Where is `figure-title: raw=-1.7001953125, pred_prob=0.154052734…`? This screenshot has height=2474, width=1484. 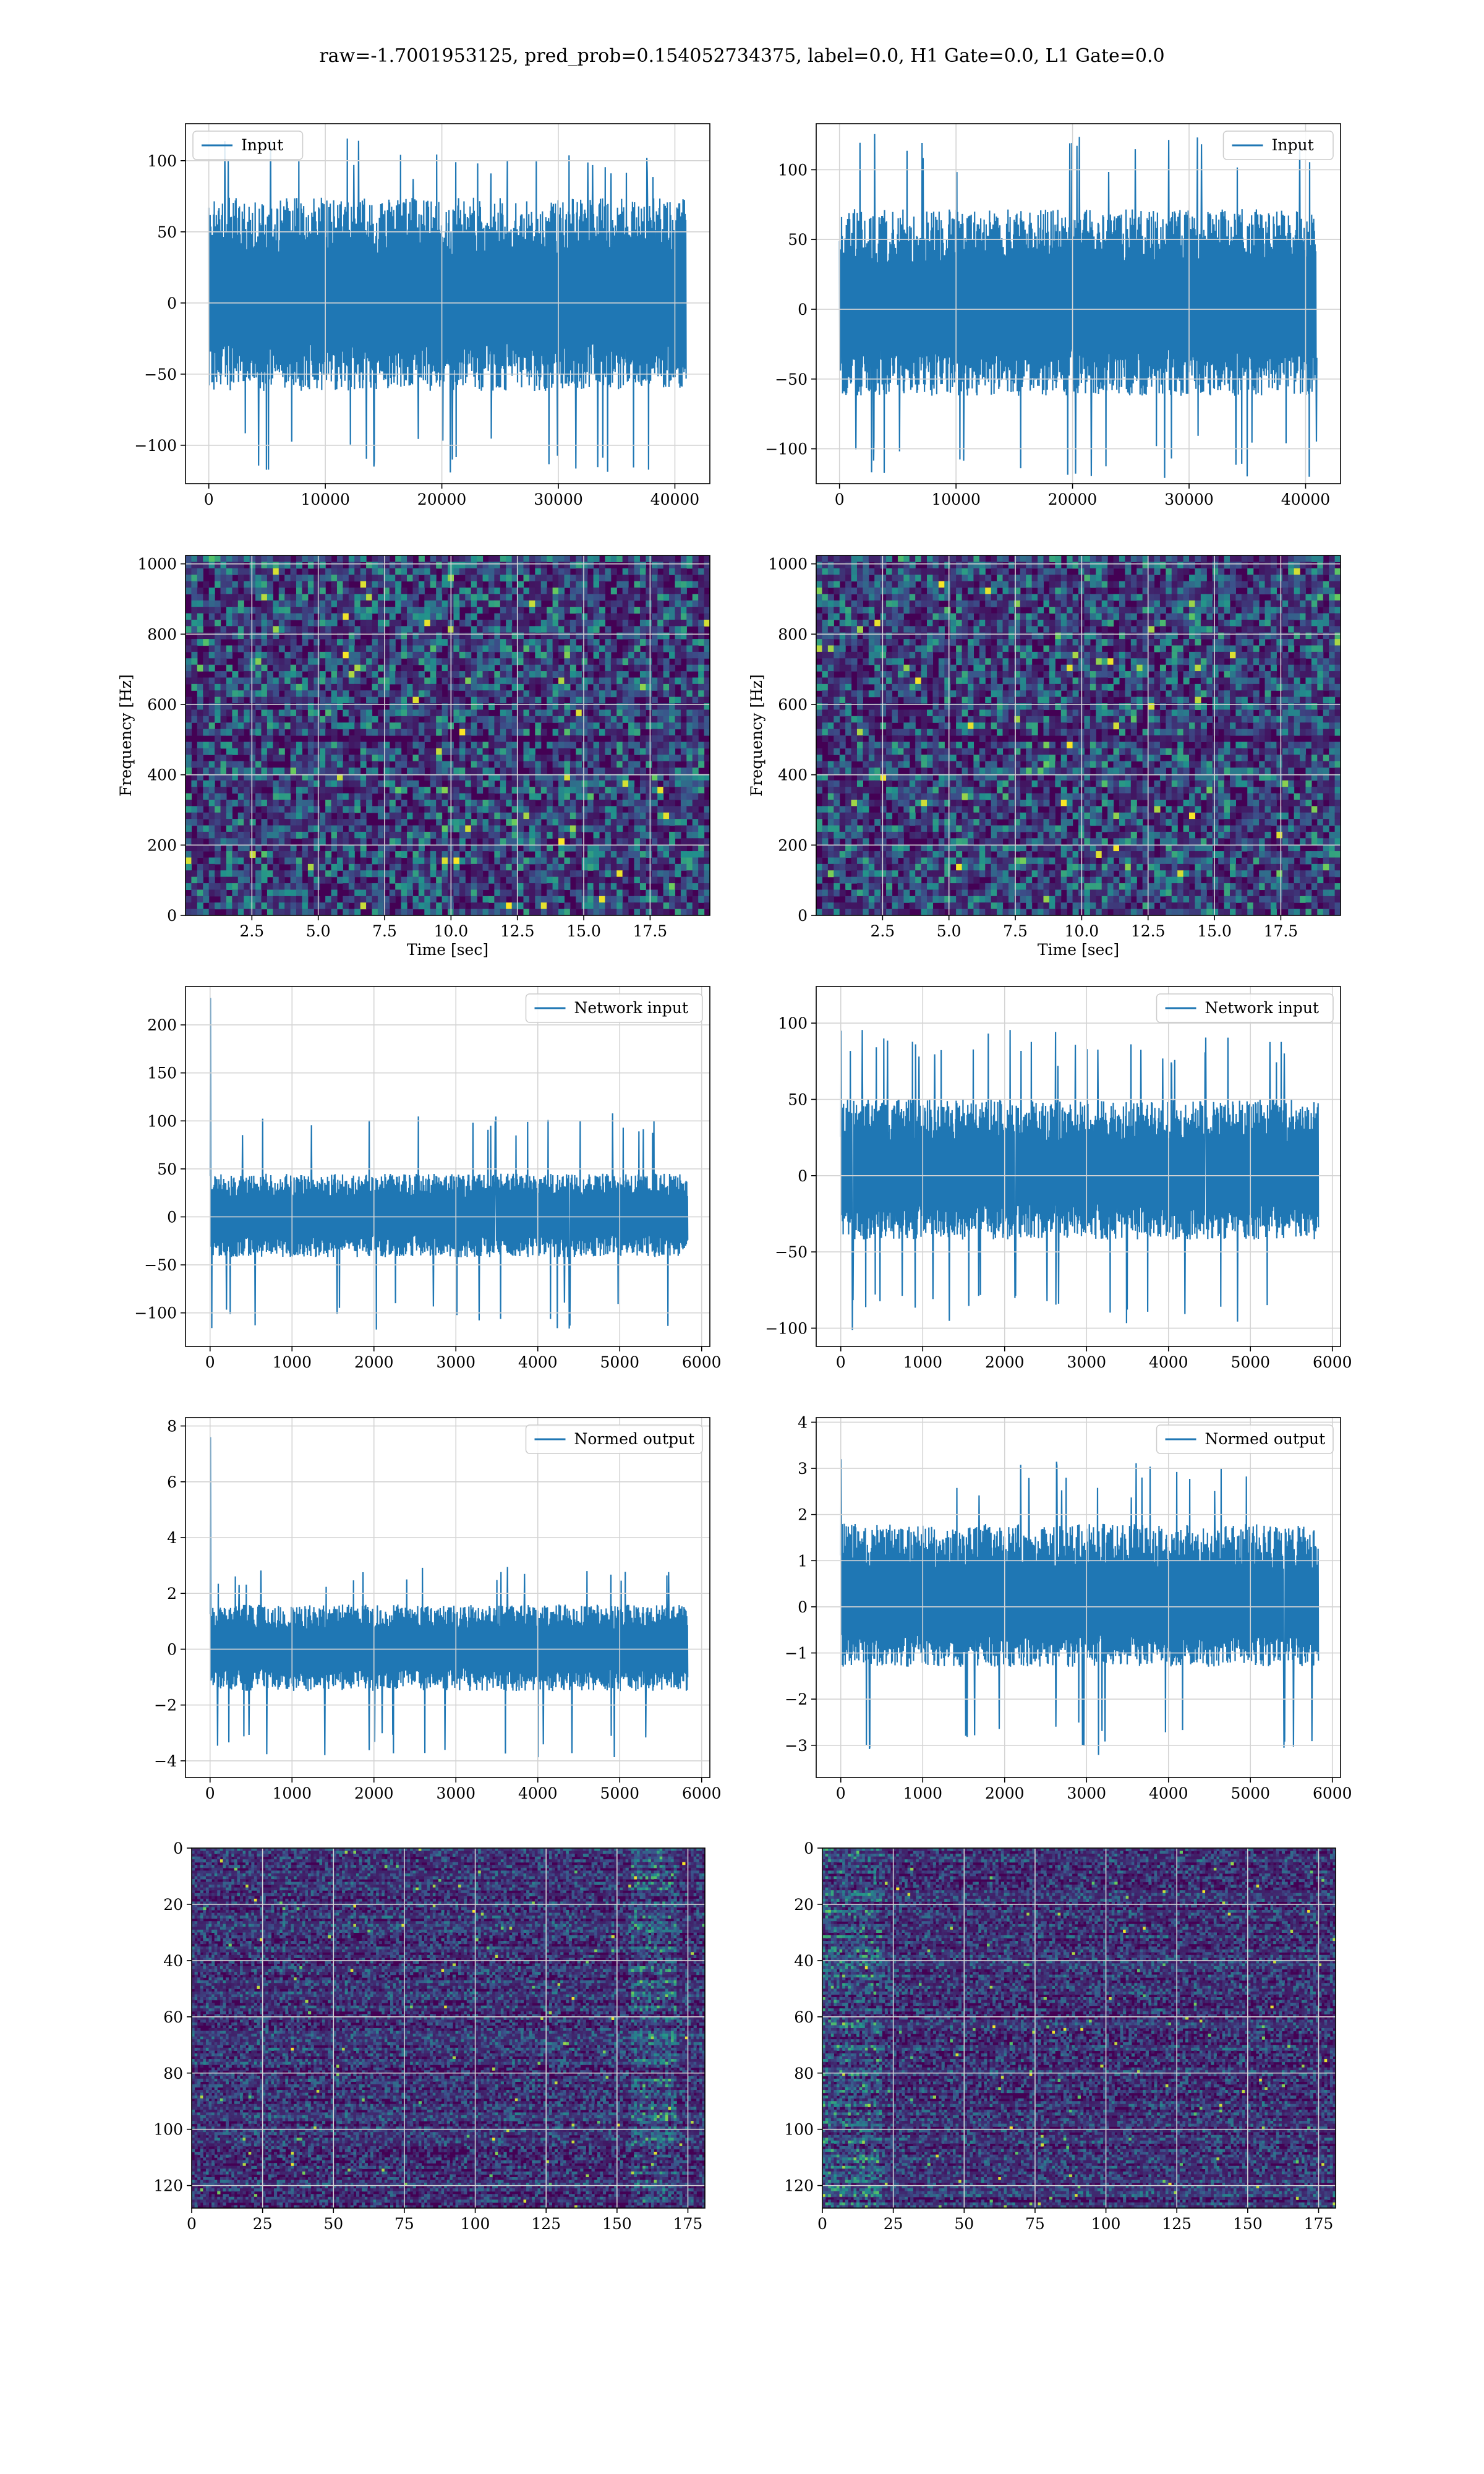 figure-title: raw=-1.7001953125, pred_prob=0.154052734… is located at coordinates (741, 56).